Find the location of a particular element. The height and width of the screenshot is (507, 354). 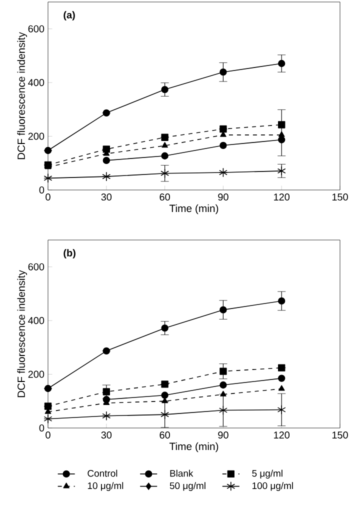

legend-label: 5 μg/ml is located at coordinates (267, 474).